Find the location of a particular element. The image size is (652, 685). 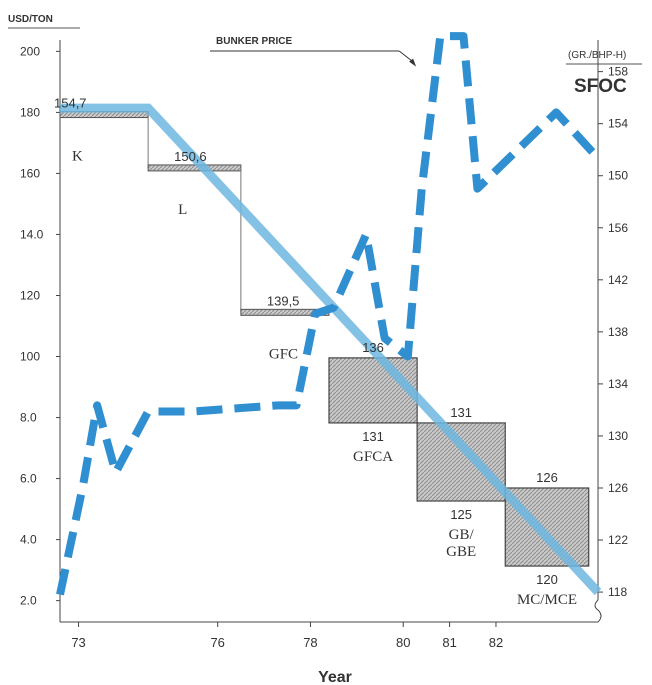

bunker-price-annotation: BUNKER PRICE is located at coordinates (254, 41).